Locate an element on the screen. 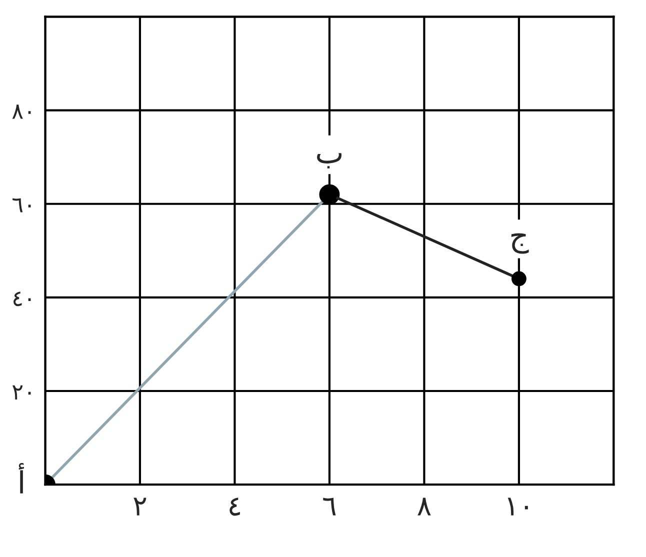  y-tick-label: ٤٠ is located at coordinates (22, 299).